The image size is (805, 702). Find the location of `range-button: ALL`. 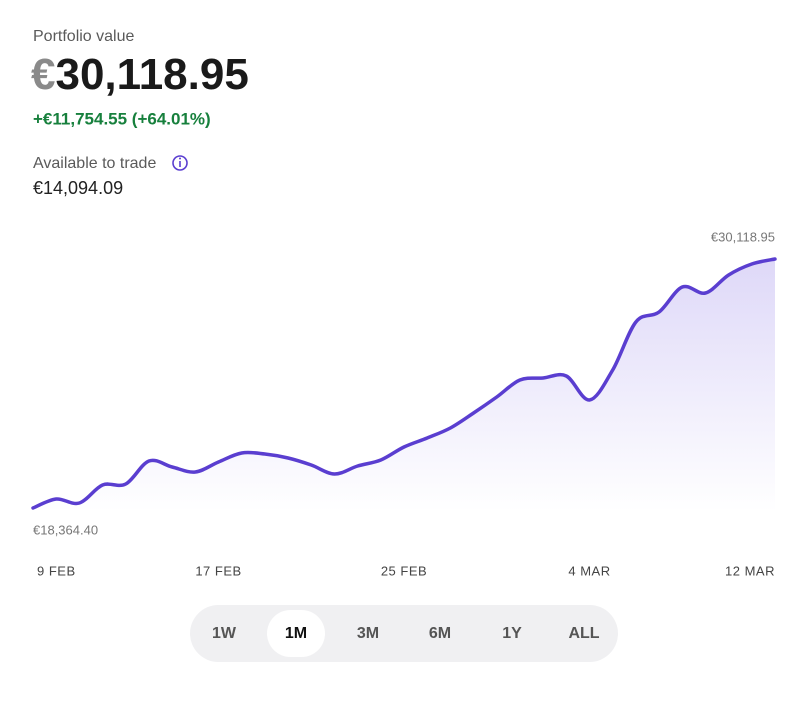

range-button: ALL is located at coordinates (583, 633).